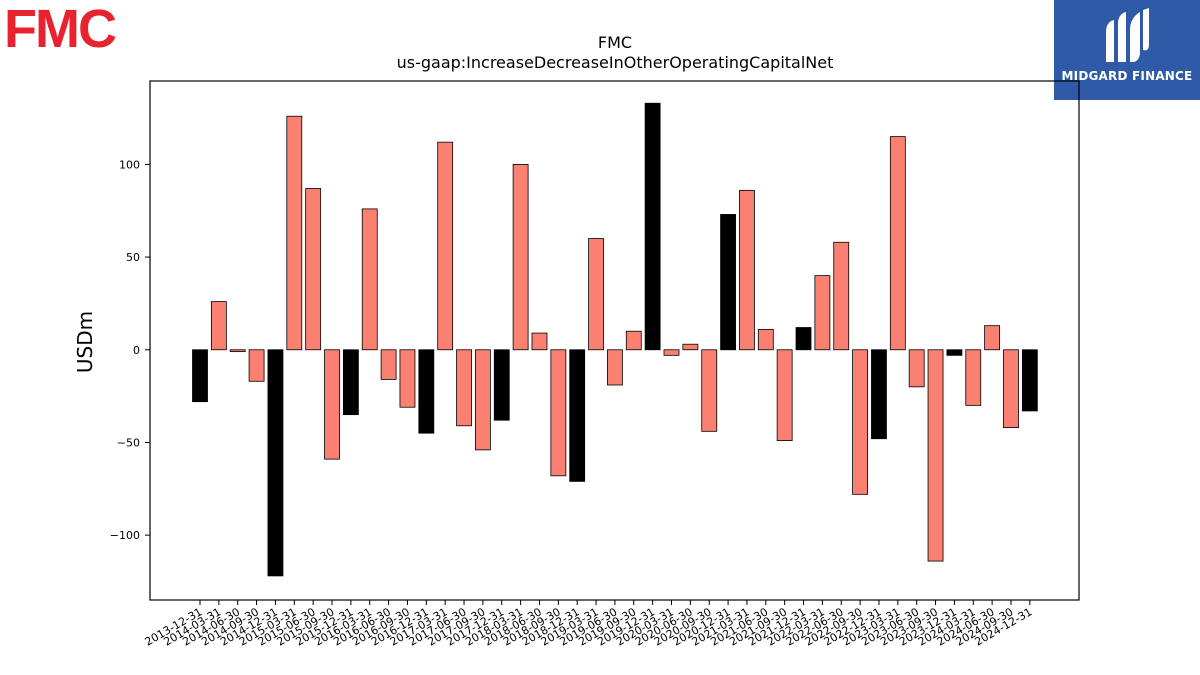 The height and width of the screenshot is (675, 1200). What do you see at coordinates (128, 442) in the screenshot?
I see `y-tick-label: −50` at bounding box center [128, 442].